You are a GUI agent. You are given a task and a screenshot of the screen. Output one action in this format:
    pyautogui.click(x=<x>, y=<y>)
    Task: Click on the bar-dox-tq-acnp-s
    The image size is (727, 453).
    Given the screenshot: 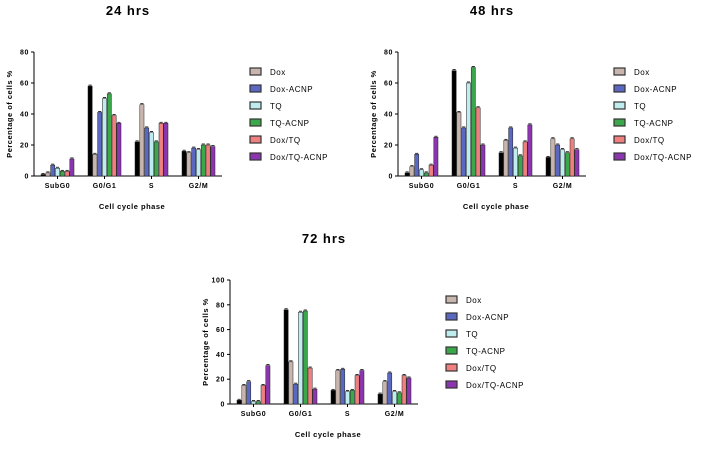 What is the action you would take?
    pyautogui.click(x=530, y=150)
    